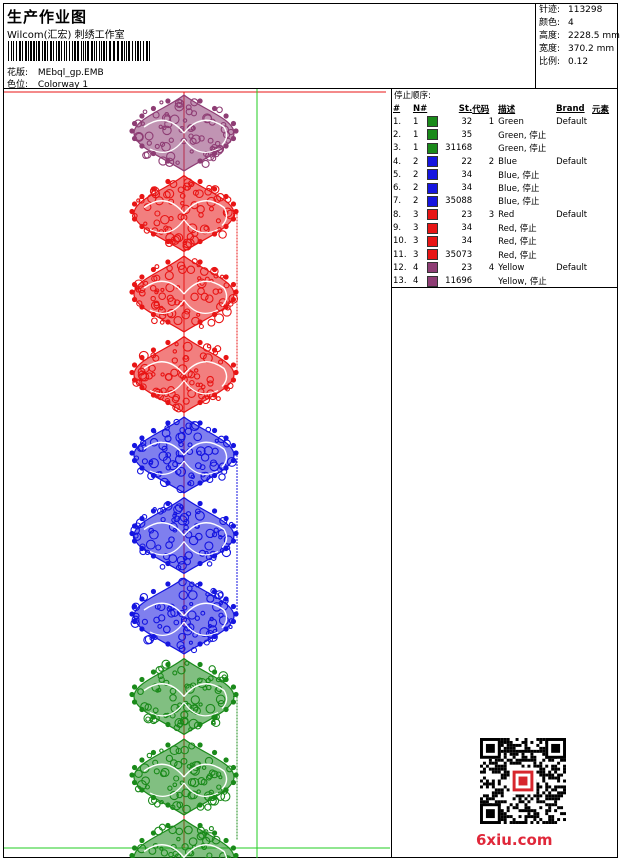  Describe the element at coordinates (403, 214) in the screenshot. I see `stop-number: 8.` at that location.